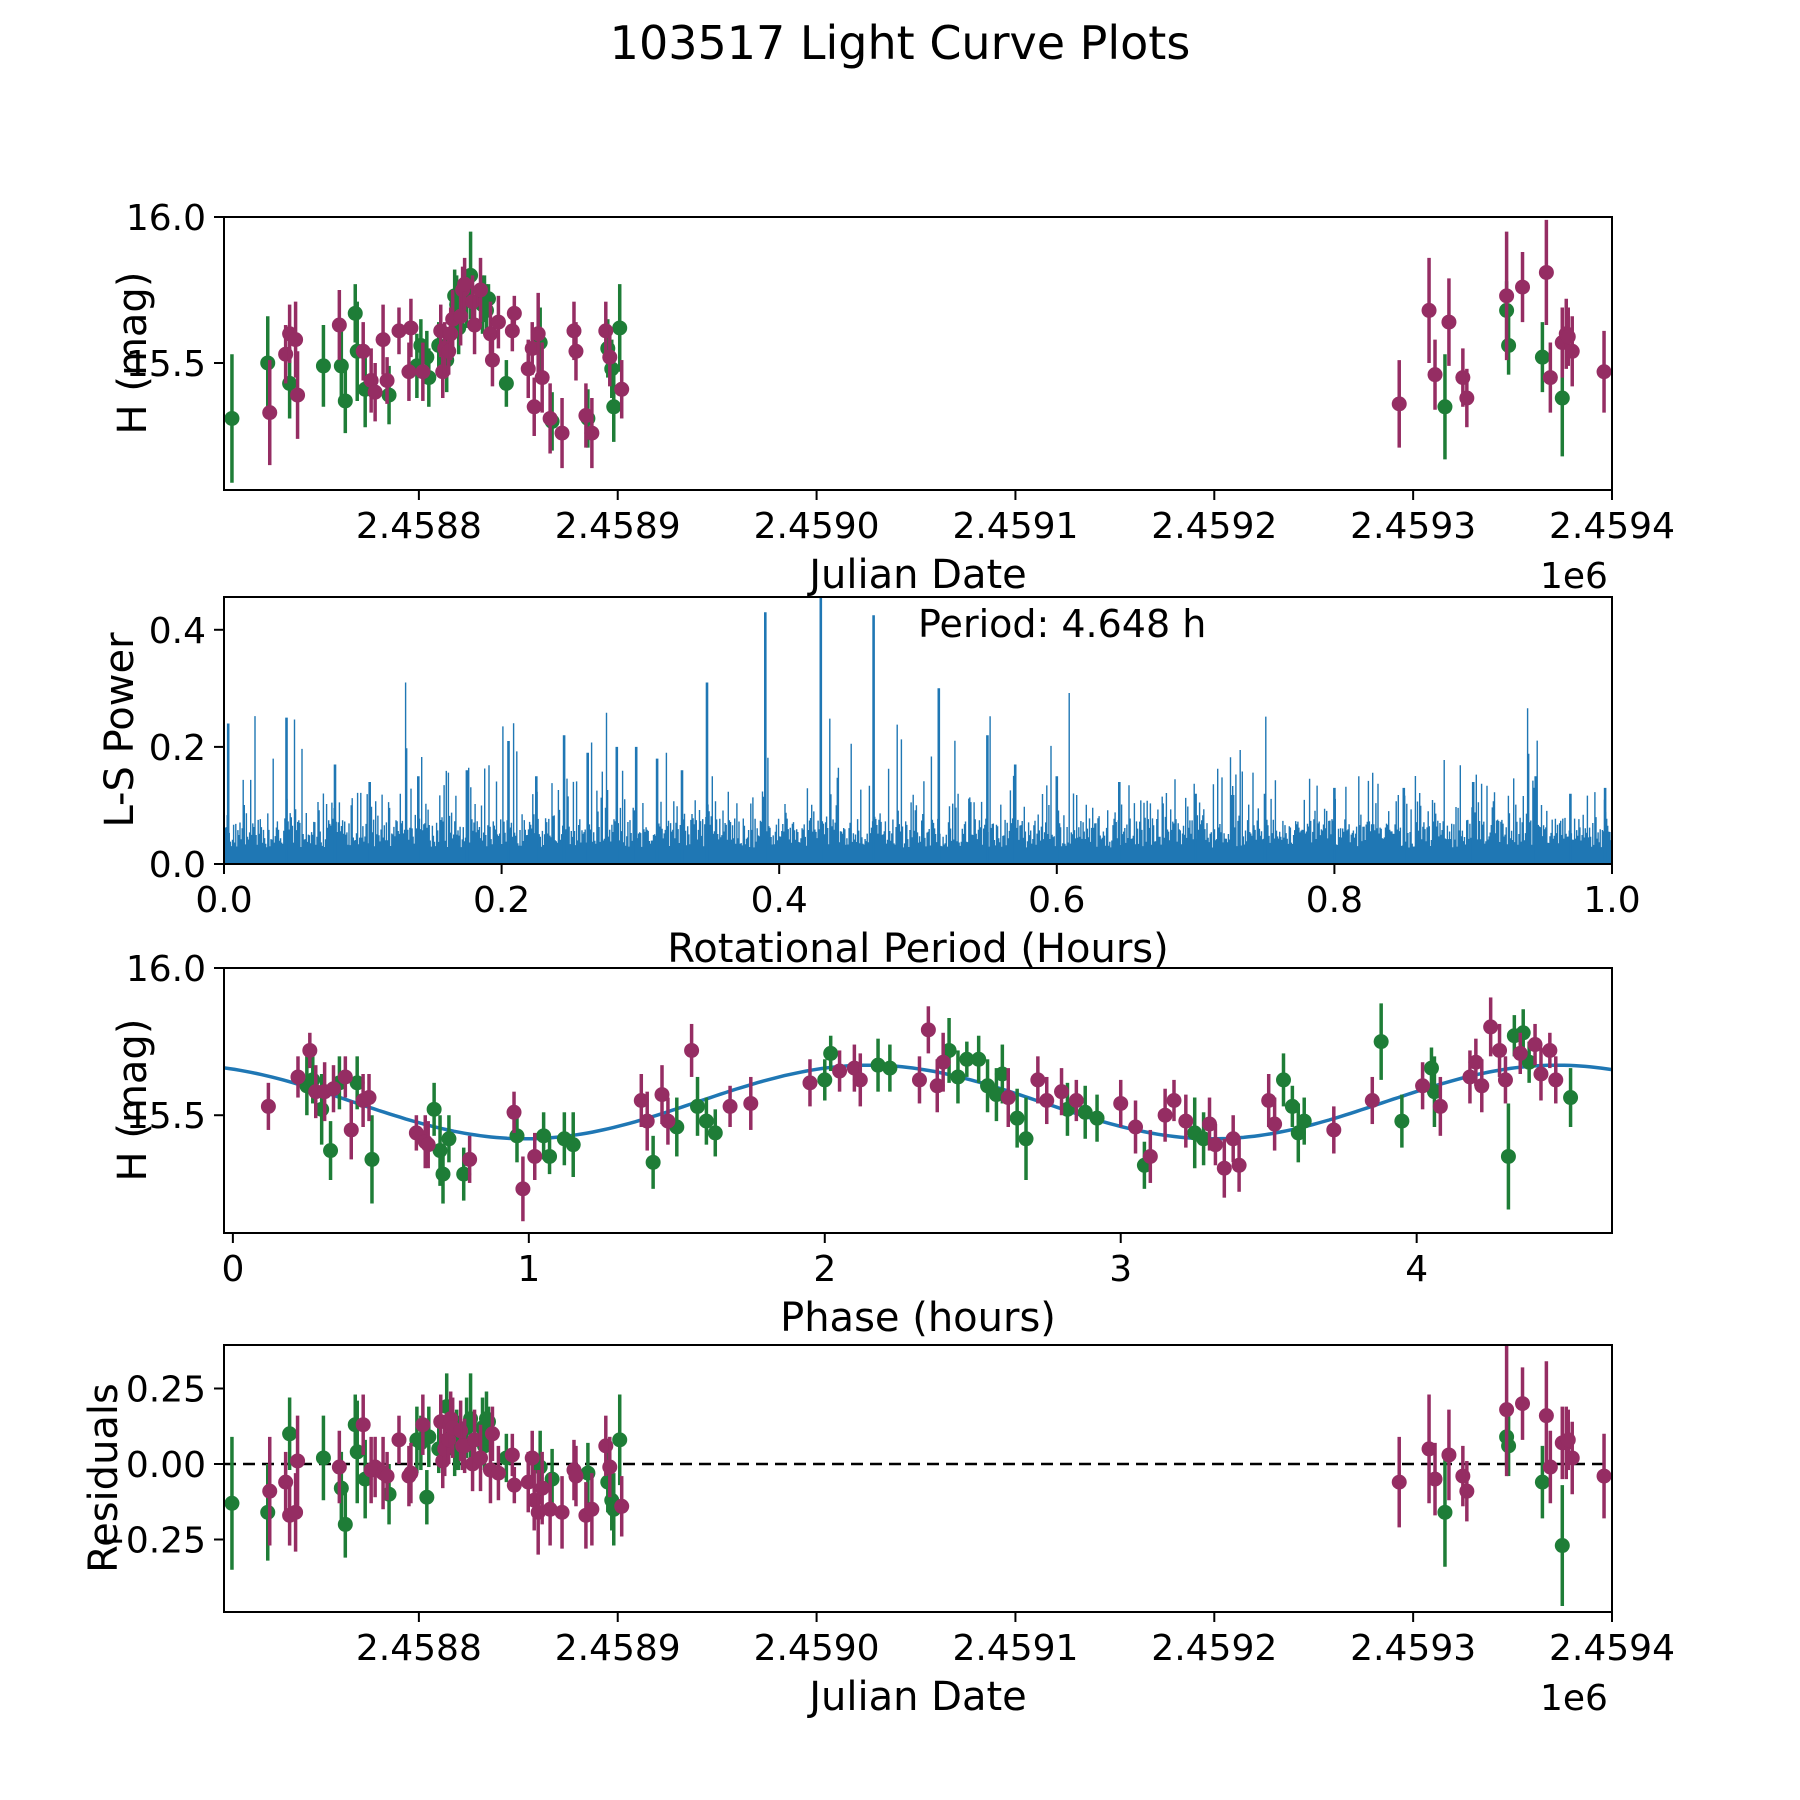 The width and height of the screenshot is (1800, 1800). I want to click on y-tick-label: 0.4, so click(177, 631).